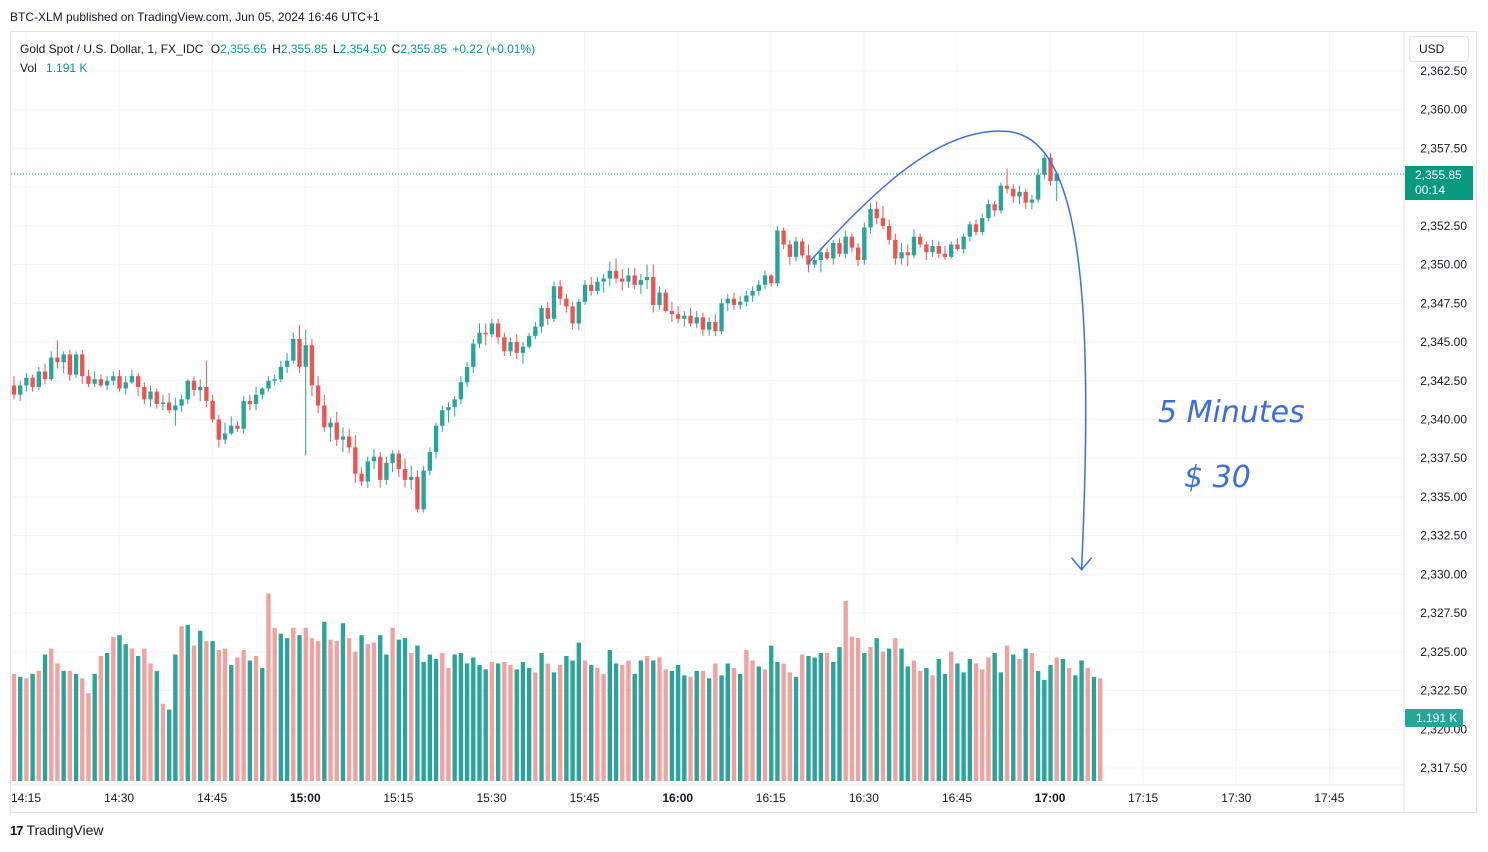  Describe the element at coordinates (212, 798) in the screenshot. I see `x-tick-label: 14:45` at that location.